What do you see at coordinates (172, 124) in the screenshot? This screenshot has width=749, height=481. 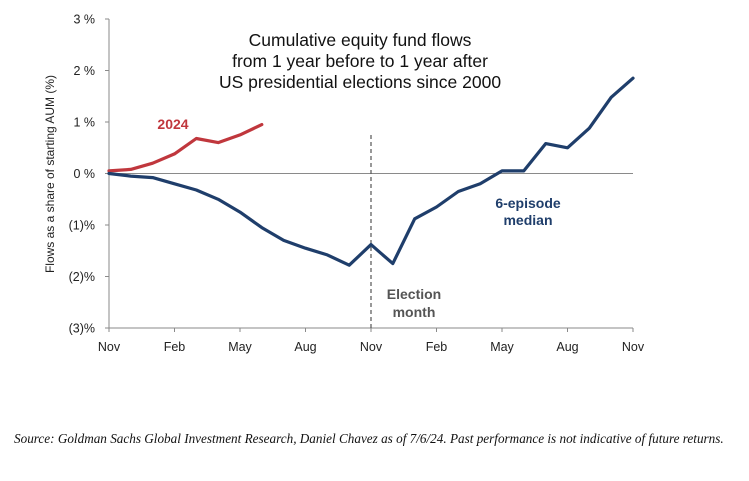 I see `annotation-label: 2024` at bounding box center [172, 124].